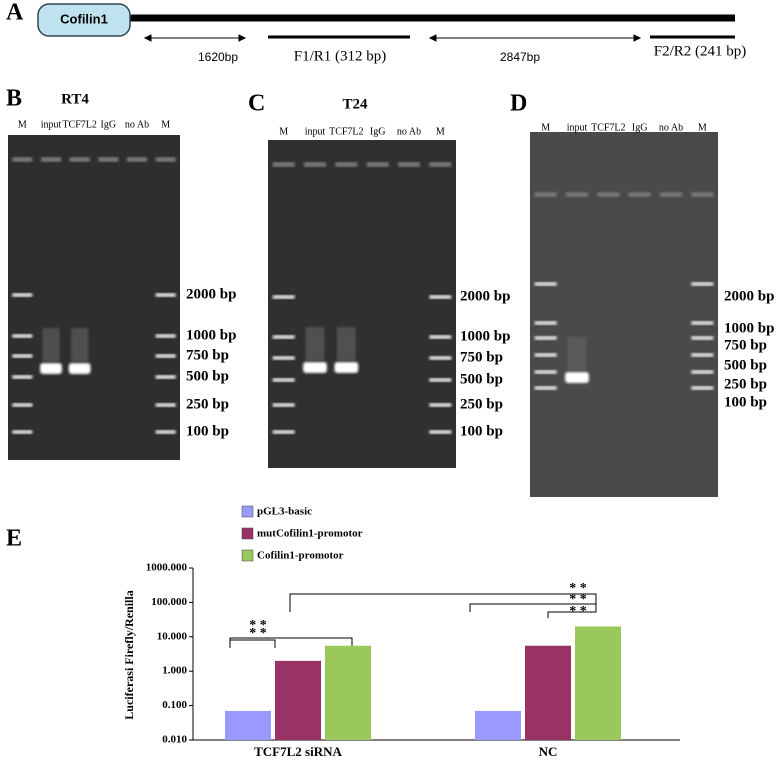 Image resolution: width=780 pixels, height=762 pixels. What do you see at coordinates (14, 539) in the screenshot?
I see `panel-label: E` at bounding box center [14, 539].